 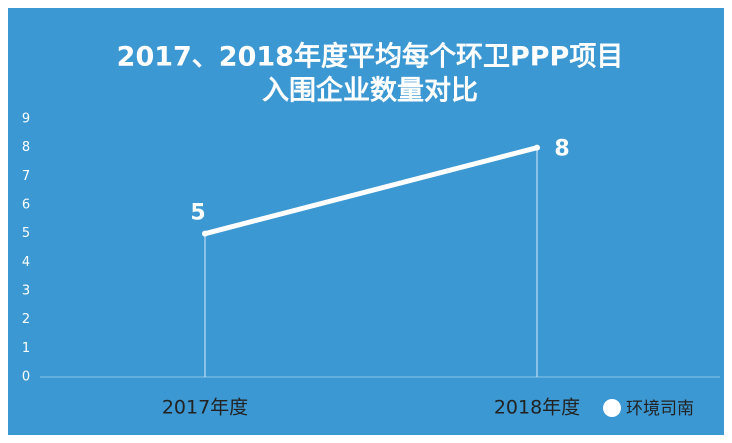 What do you see at coordinates (197, 213) in the screenshot?
I see `data-label: 5` at bounding box center [197, 213].